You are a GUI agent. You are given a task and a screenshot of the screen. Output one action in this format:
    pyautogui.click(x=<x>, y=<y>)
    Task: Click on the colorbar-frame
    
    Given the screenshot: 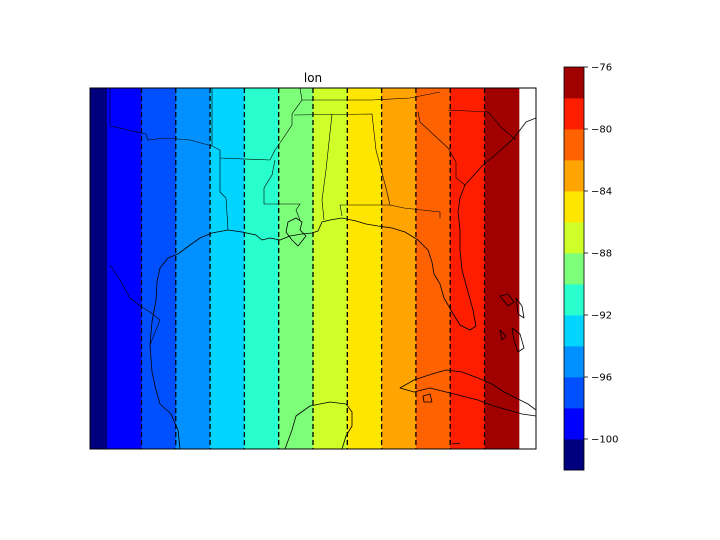 What is the action you would take?
    pyautogui.click(x=574, y=268)
    